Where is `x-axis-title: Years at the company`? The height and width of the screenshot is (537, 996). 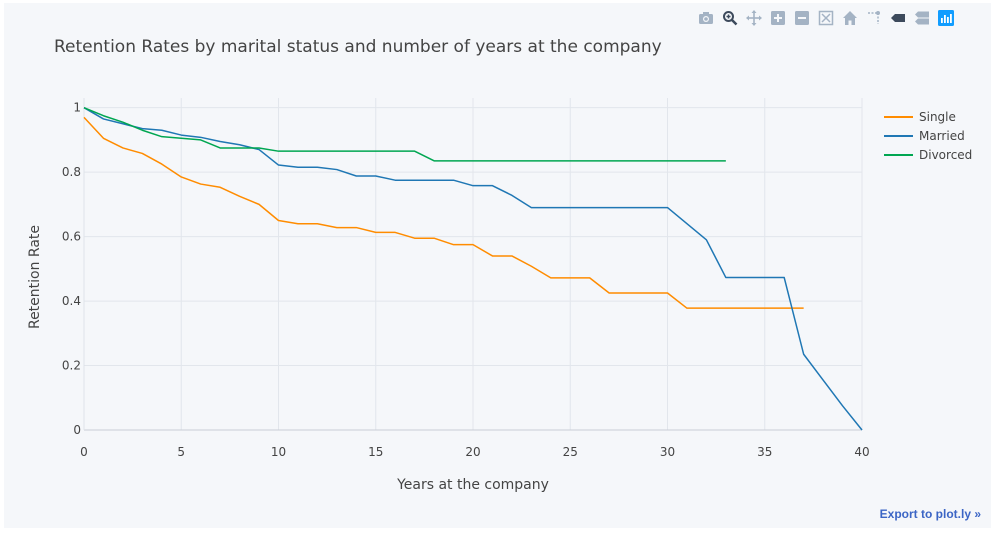 x-axis-title: Years at the company is located at coordinates (472, 485).